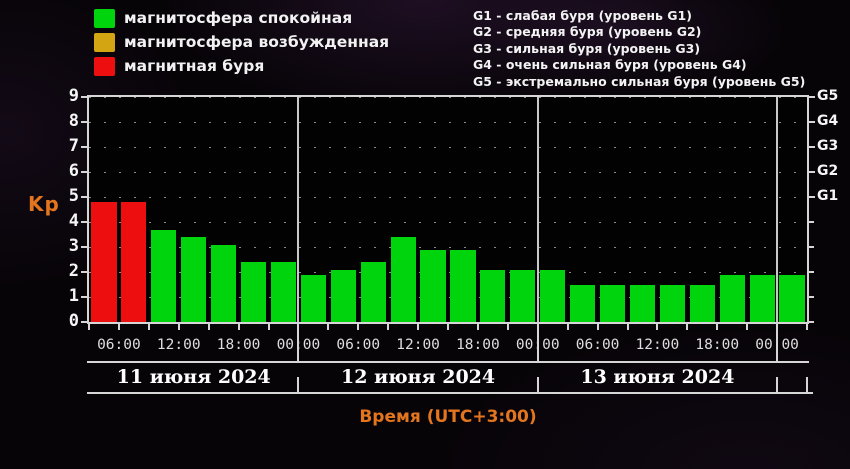  I want to click on y-tick-label-8: 8, so click(73, 121).